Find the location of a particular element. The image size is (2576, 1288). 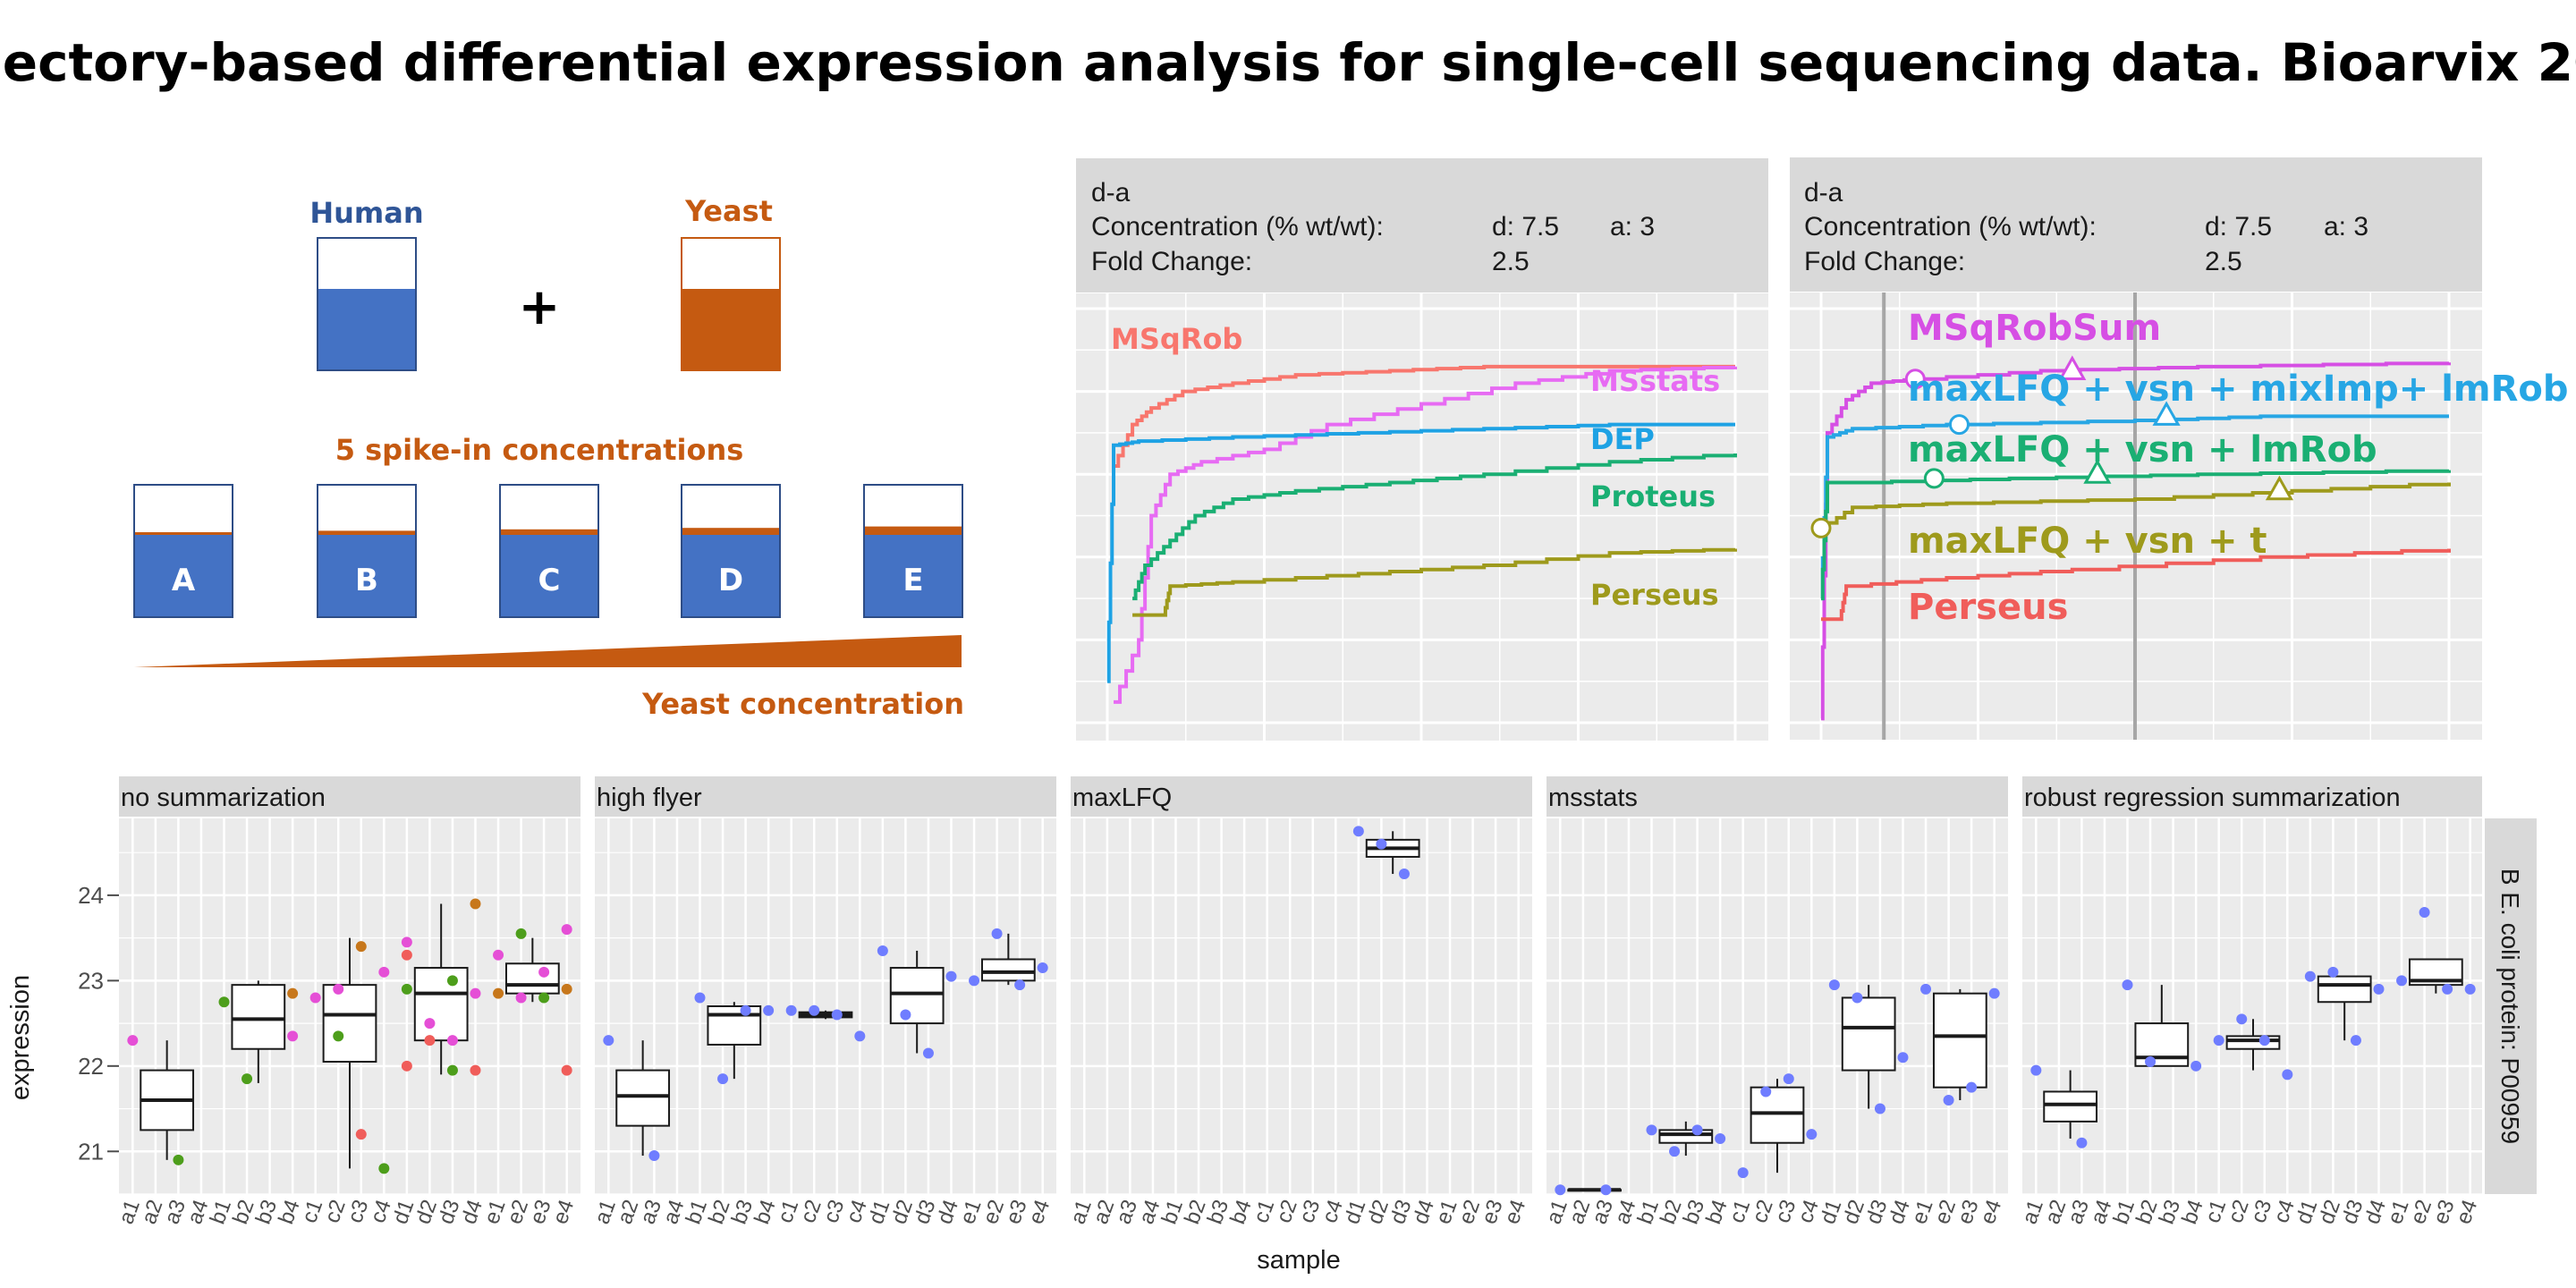

strip-foldchange-label: Fold Change: is located at coordinates (1884, 261).